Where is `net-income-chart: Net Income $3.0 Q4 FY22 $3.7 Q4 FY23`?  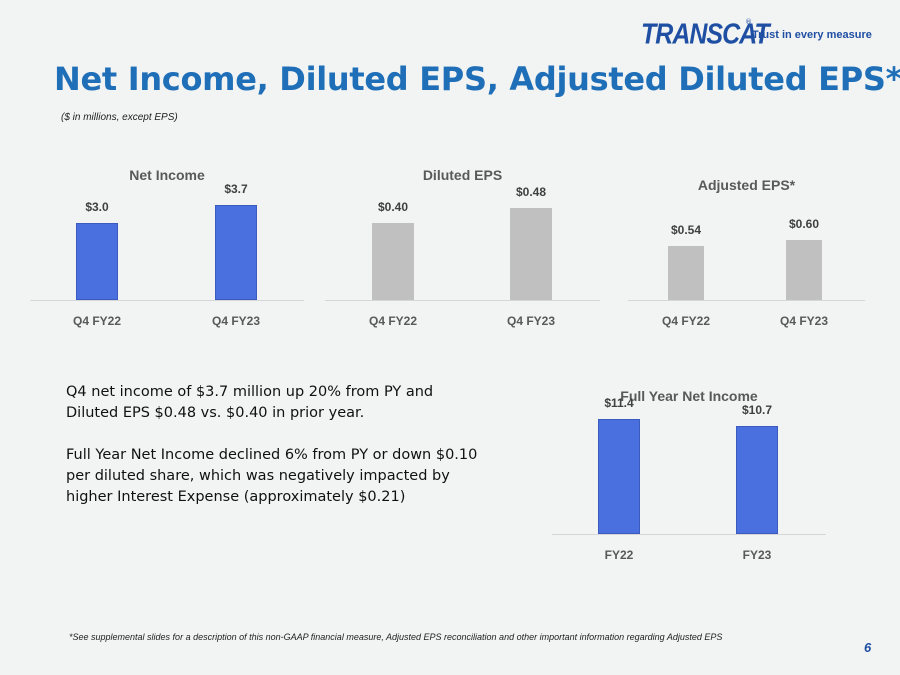 net-income-chart: Net Income $3.0 Q4 FY22 $3.7 Q4 FY23 is located at coordinates (167, 252).